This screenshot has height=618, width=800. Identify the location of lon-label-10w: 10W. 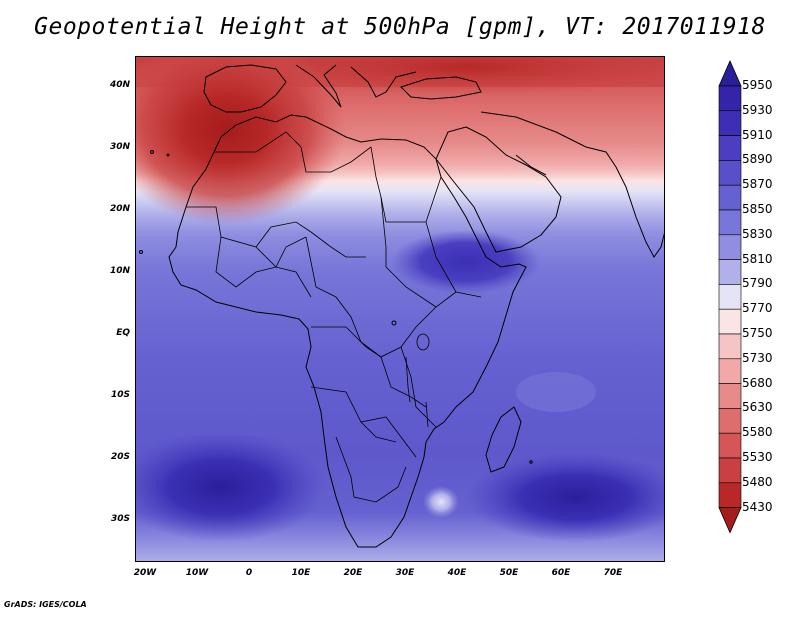
(197, 573).